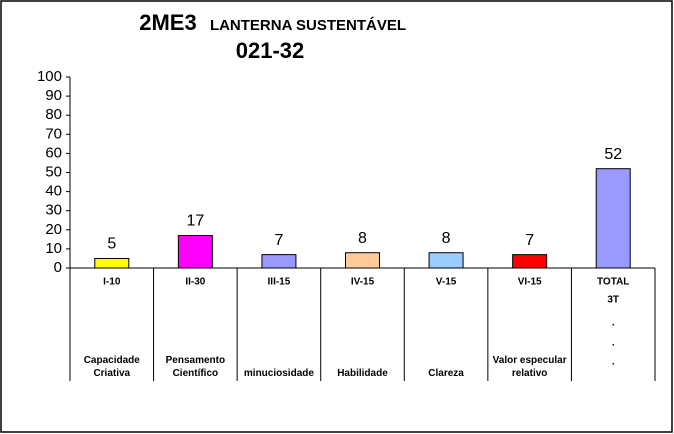  Describe the element at coordinates (53, 171) in the screenshot. I see `y-tick-label: 50` at that location.